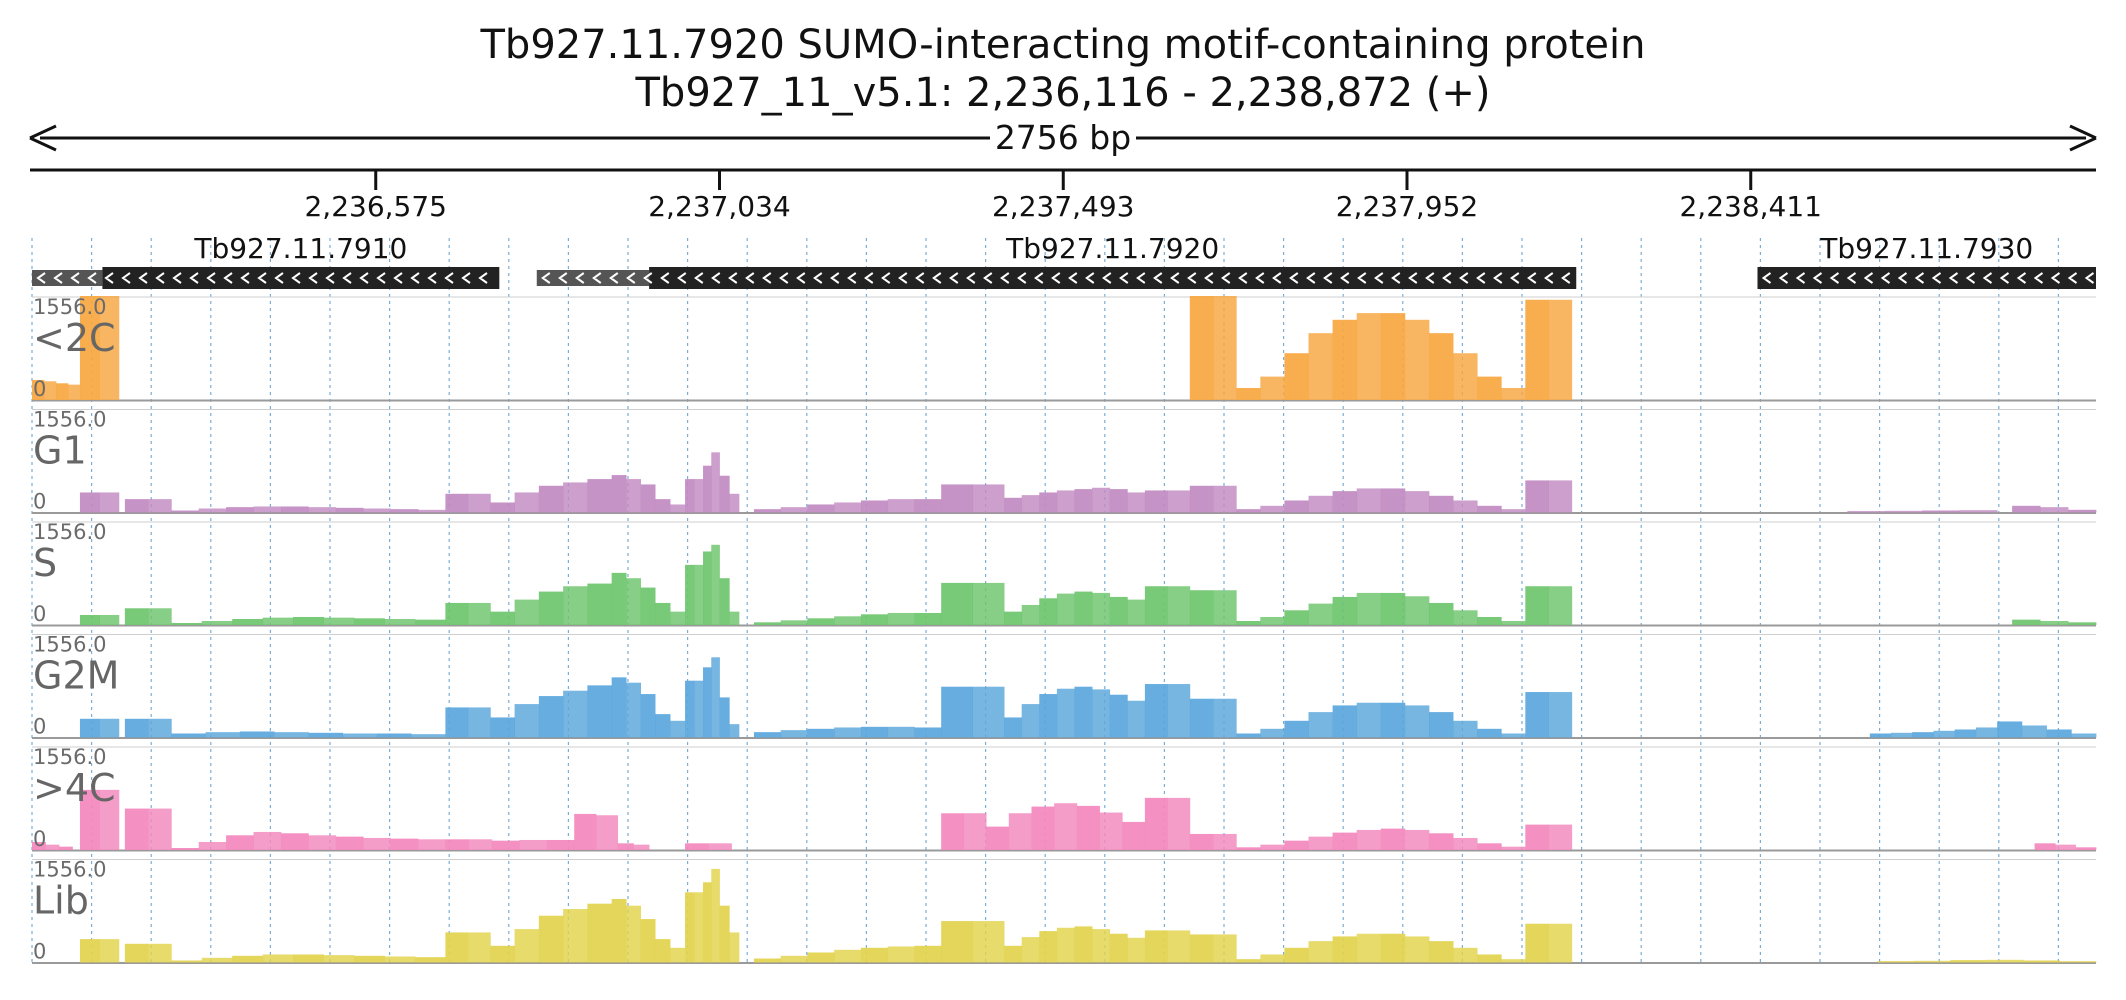 The width and height of the screenshot is (2126, 1000). Describe the element at coordinates (1926, 248) in the screenshot. I see `gene-label: Tb927.11.7930` at that location.